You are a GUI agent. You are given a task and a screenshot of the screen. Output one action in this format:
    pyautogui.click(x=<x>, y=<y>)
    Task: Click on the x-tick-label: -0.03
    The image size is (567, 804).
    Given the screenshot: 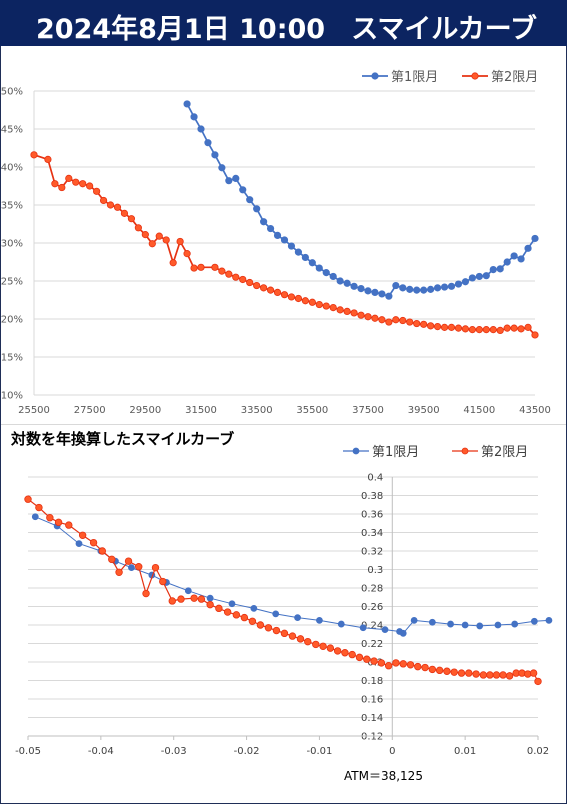 What is the action you would take?
    pyautogui.click(x=174, y=751)
    